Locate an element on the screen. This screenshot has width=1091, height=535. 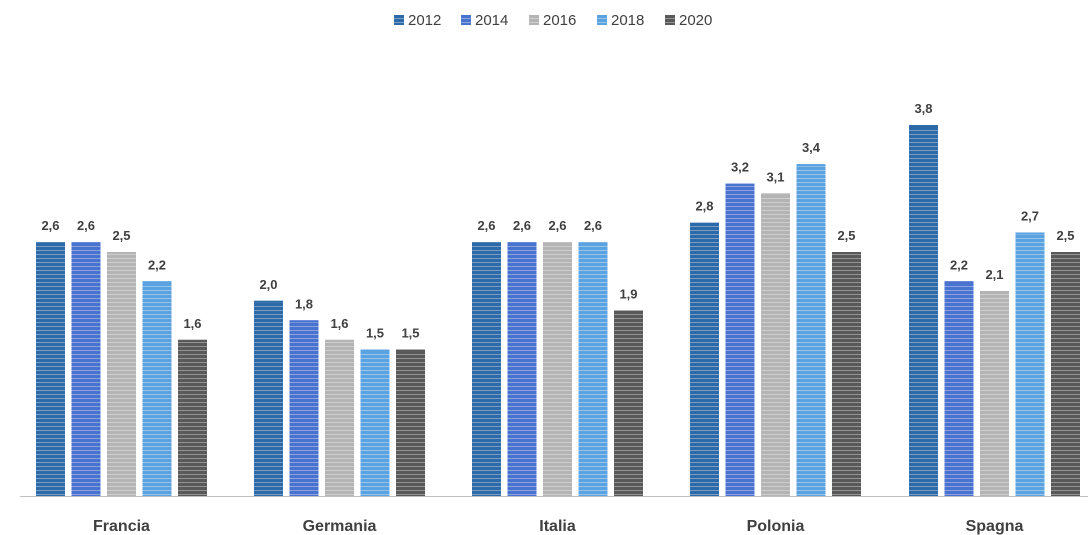
data-label-polonia-2018: 3,4 is located at coordinates (811, 147).